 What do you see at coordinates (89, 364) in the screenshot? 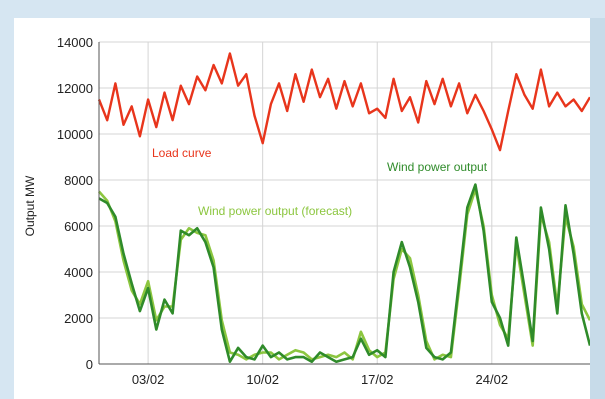
I see `y-tick-label: 0` at bounding box center [89, 364].